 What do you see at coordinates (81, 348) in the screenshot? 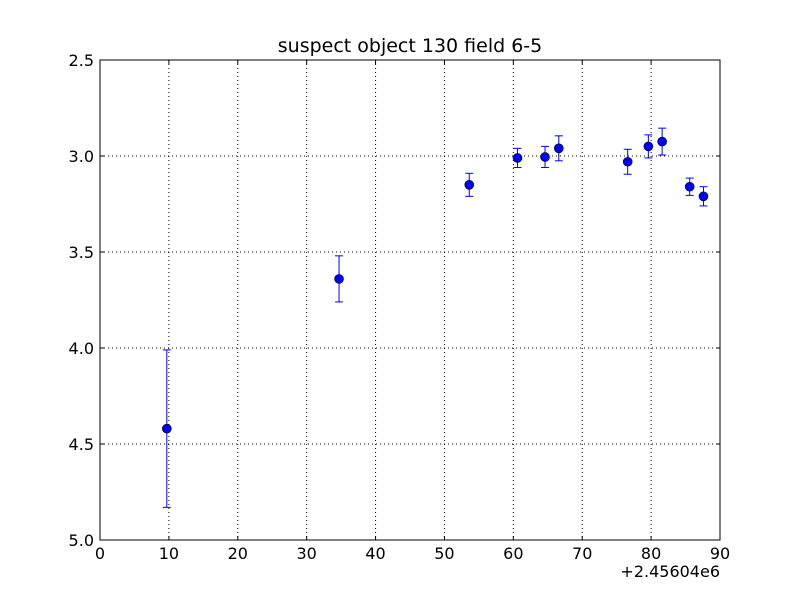
I see `y-tick-label: 4.0` at bounding box center [81, 348].